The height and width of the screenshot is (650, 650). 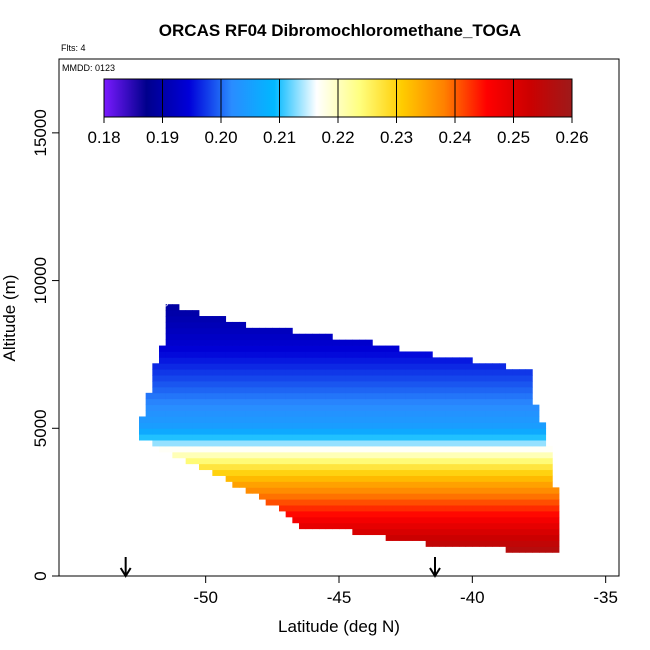 I want to click on colorbar: 0.18 0.19 0.20 0.21 0.22 0.23 0.24 0.25 0.26, so click(x=338, y=112).